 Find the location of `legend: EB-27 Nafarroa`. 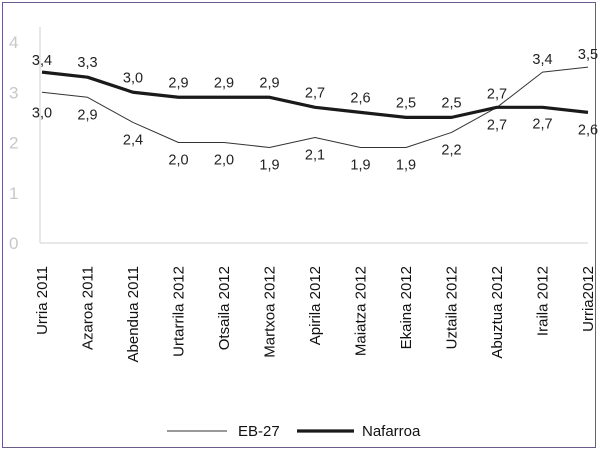

legend: EB-27 Nafarroa is located at coordinates (294, 431).